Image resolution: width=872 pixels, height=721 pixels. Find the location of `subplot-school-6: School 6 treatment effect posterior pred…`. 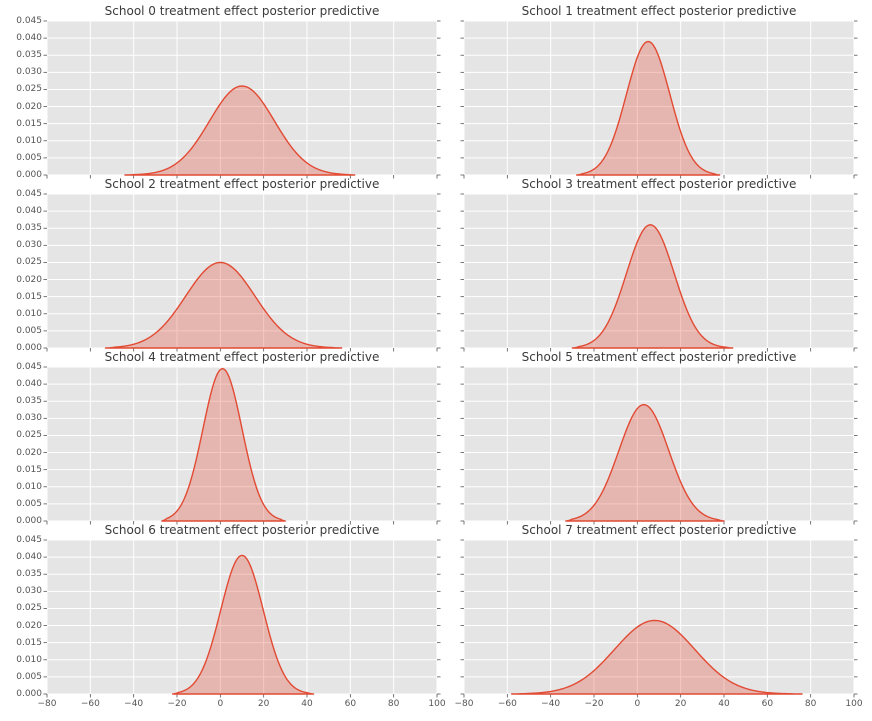

subplot-school-6: School 6 treatment effect posterior pred… is located at coordinates (230, 616).